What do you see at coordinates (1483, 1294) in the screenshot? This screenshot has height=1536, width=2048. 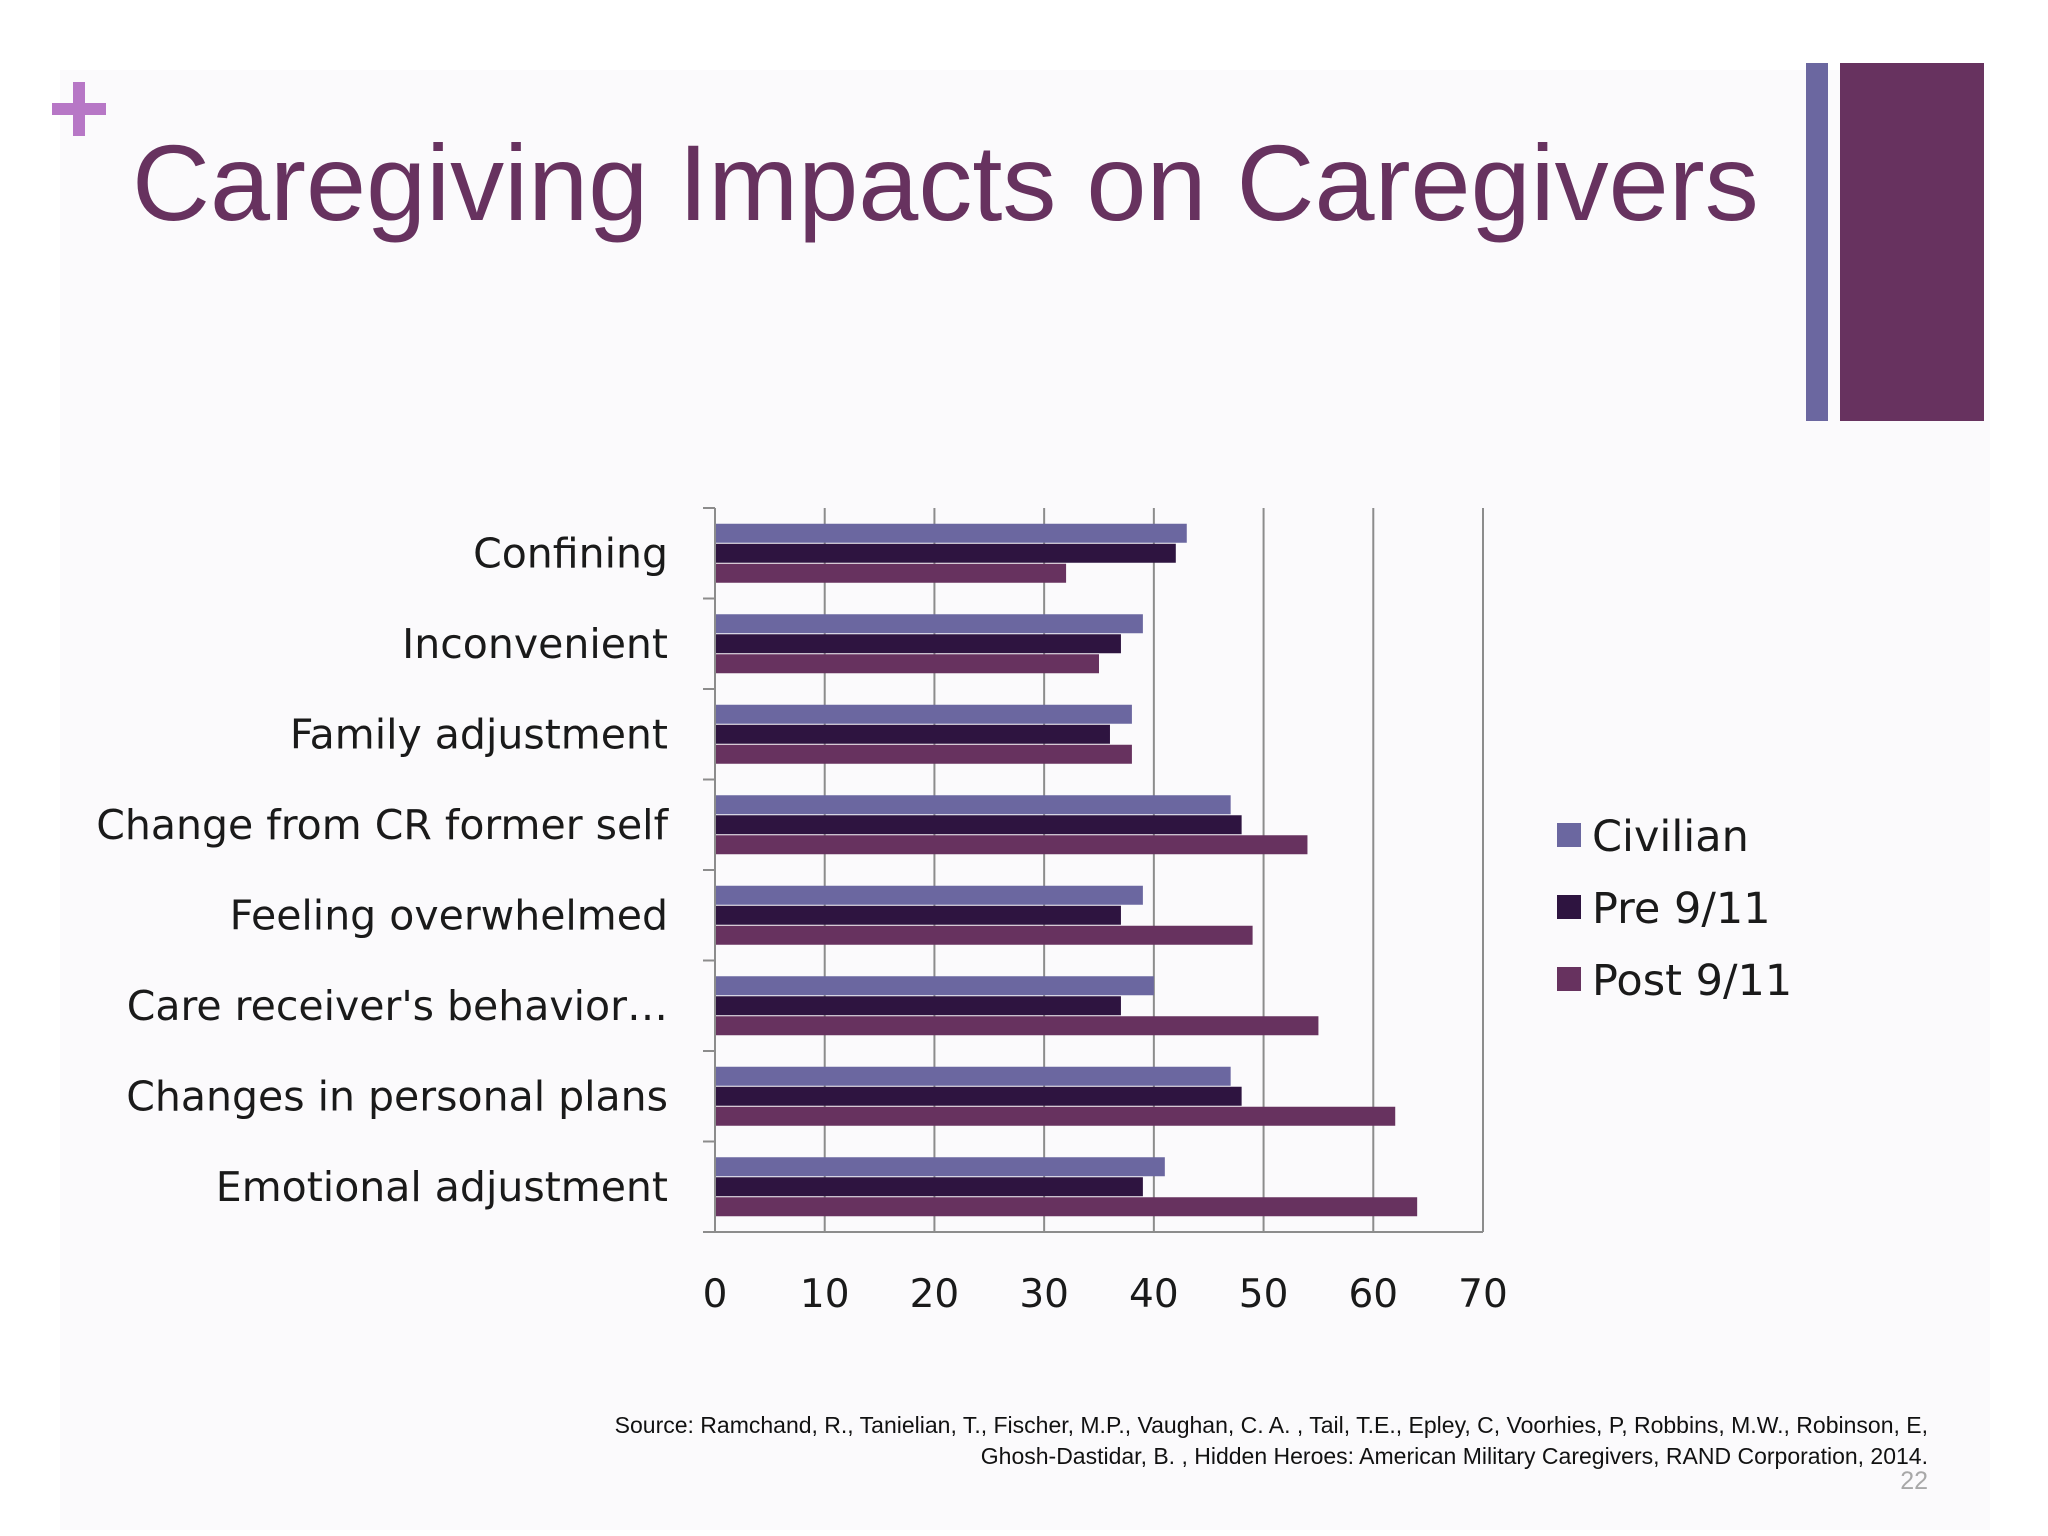 I see `x-tick-label: 70` at bounding box center [1483, 1294].